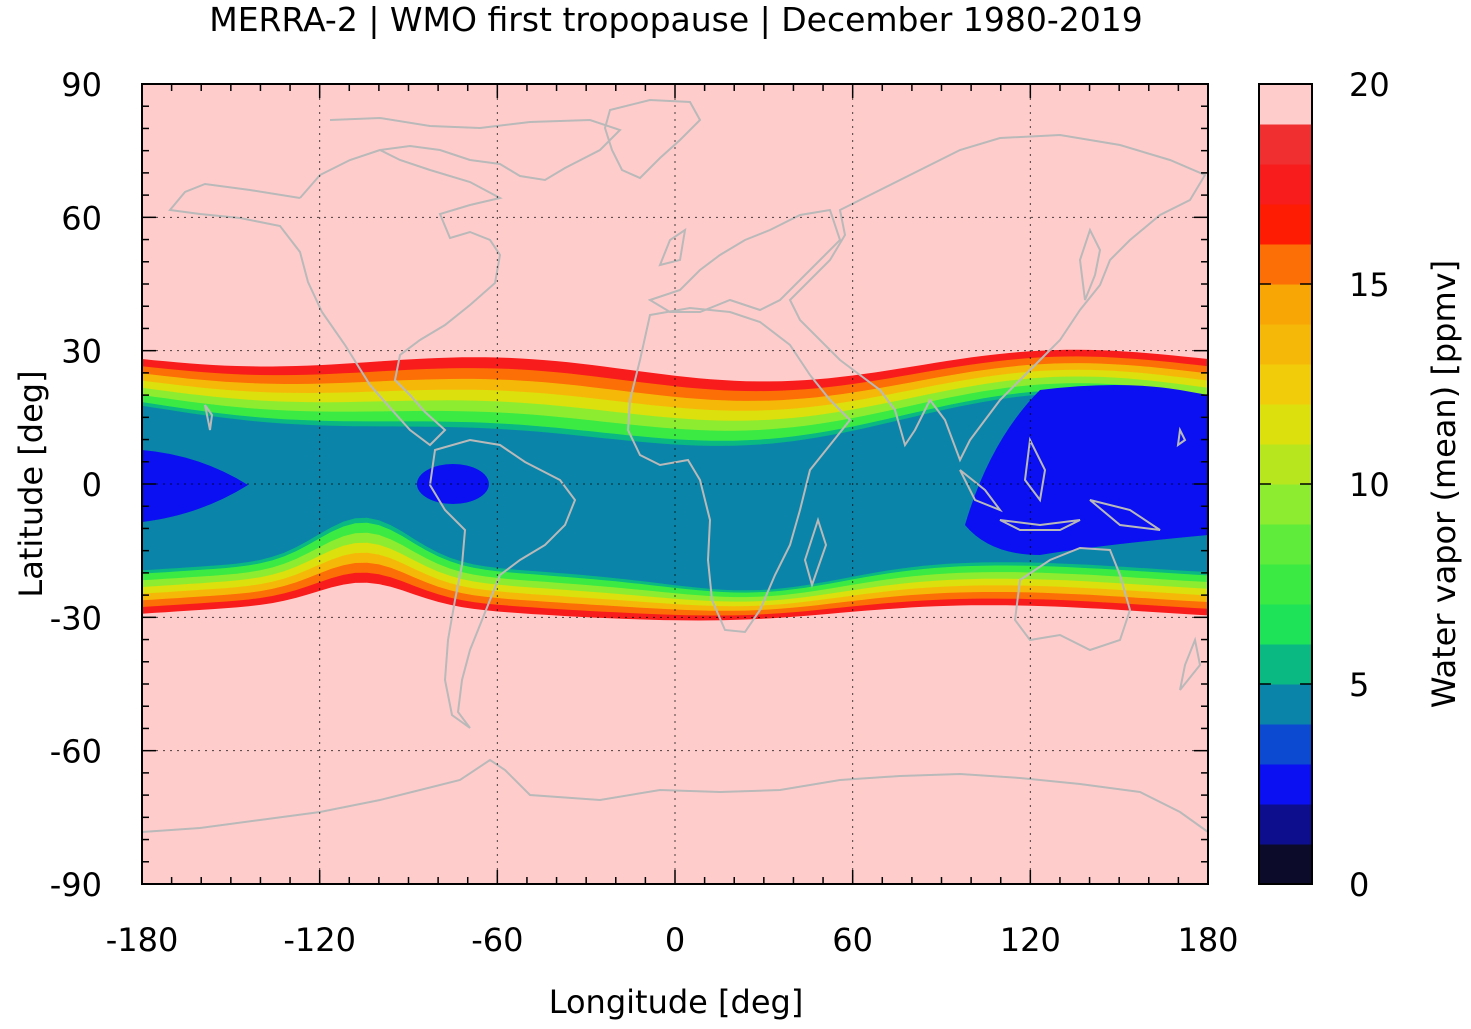  Describe the element at coordinates (852, 940) in the screenshot. I see `x-tick-label: 60` at that location.